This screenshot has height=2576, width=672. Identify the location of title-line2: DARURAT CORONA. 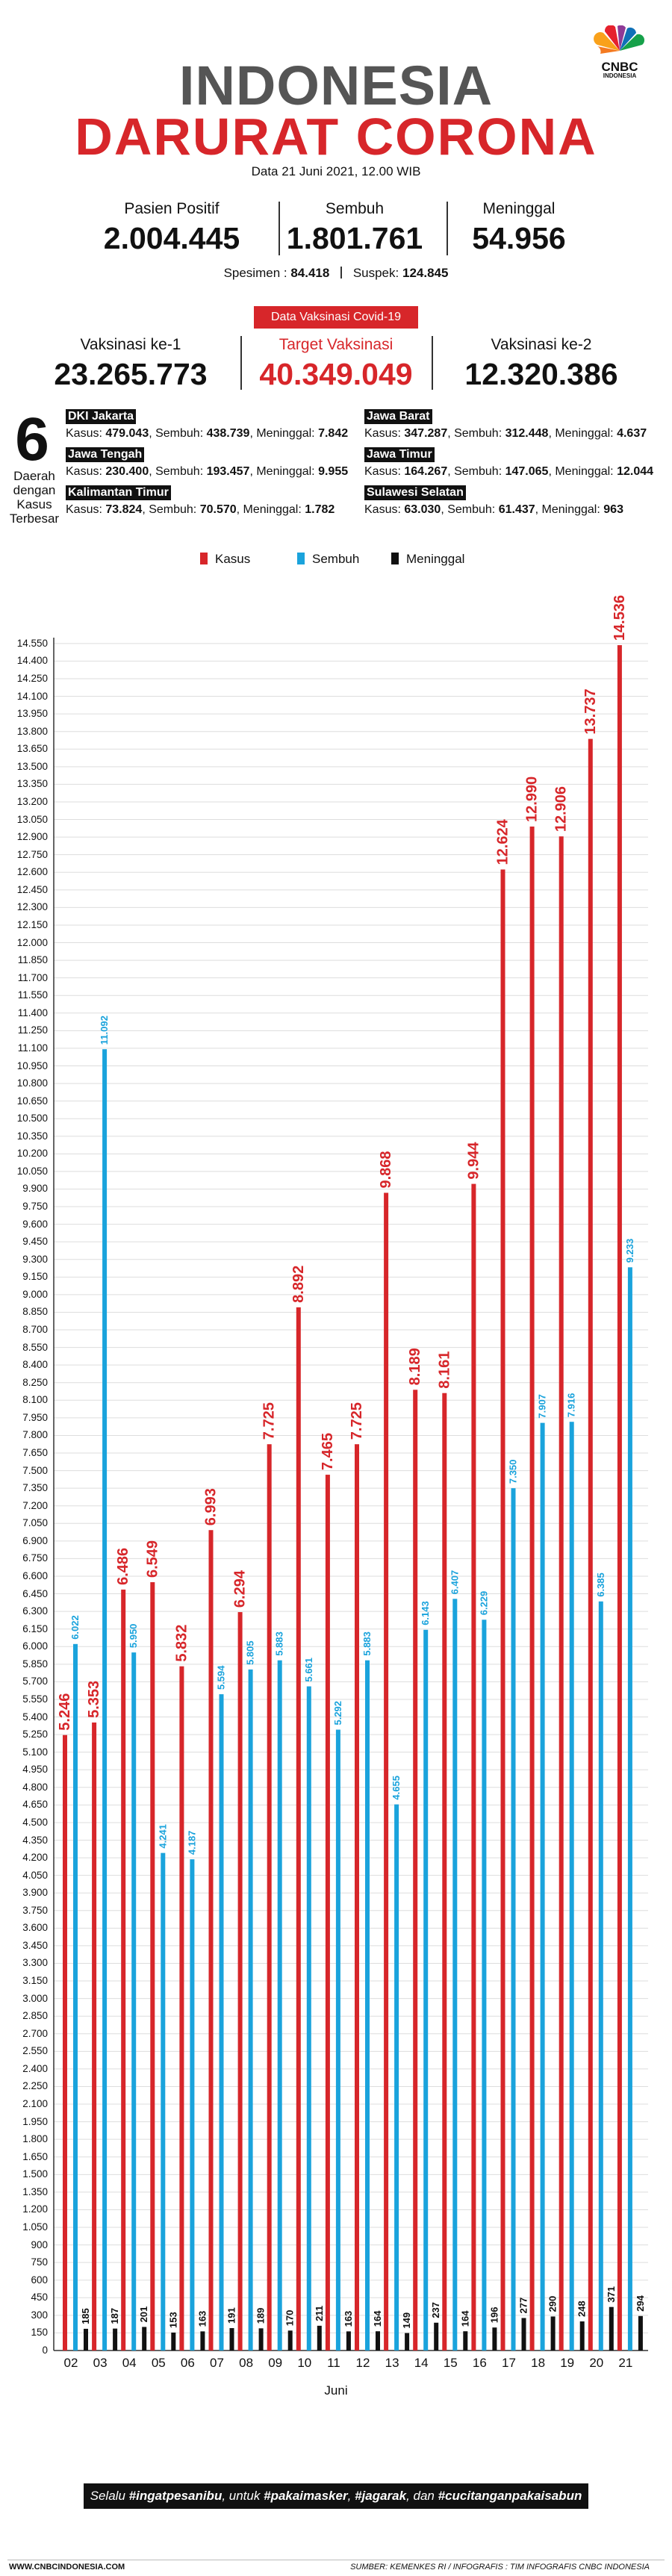
(336, 137).